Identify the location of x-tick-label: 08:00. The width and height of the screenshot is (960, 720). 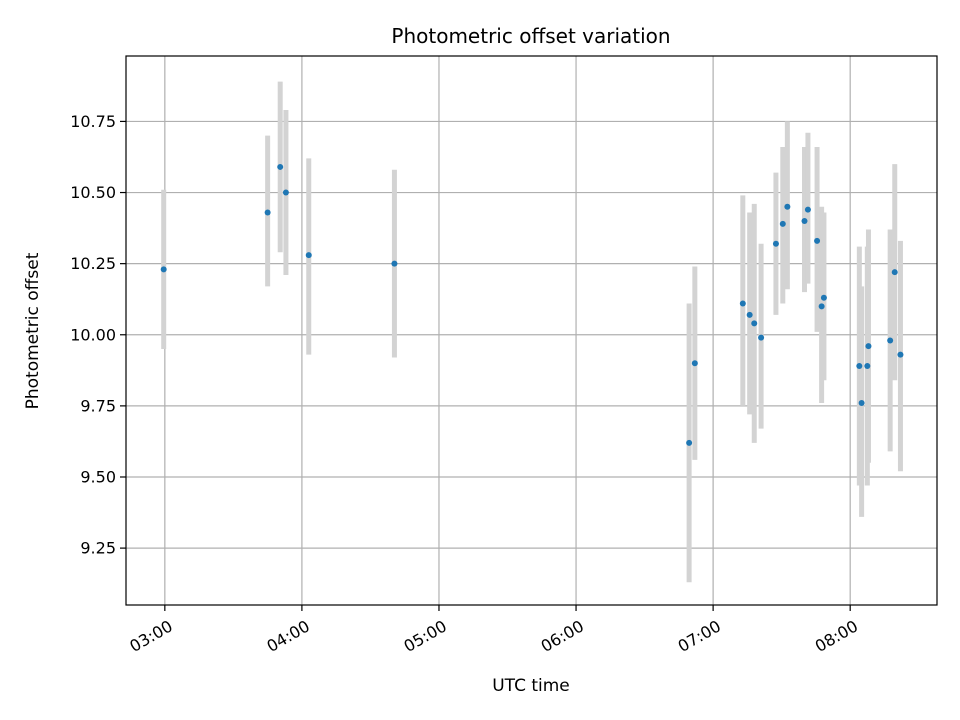
(836, 636).